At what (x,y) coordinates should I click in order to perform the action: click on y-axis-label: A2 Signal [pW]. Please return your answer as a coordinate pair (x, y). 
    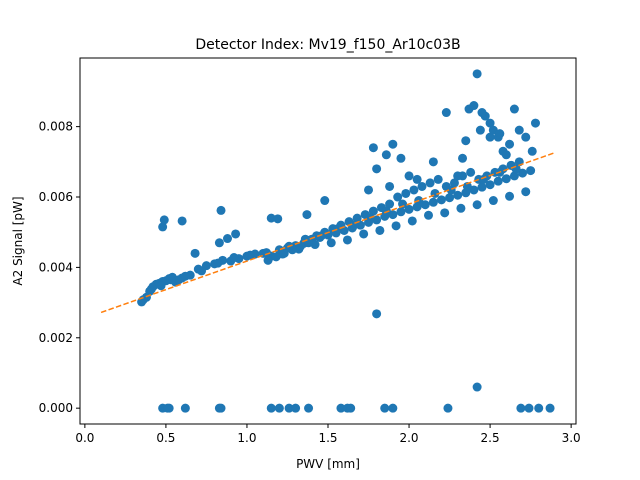
    Looking at the image, I should click on (18, 240).